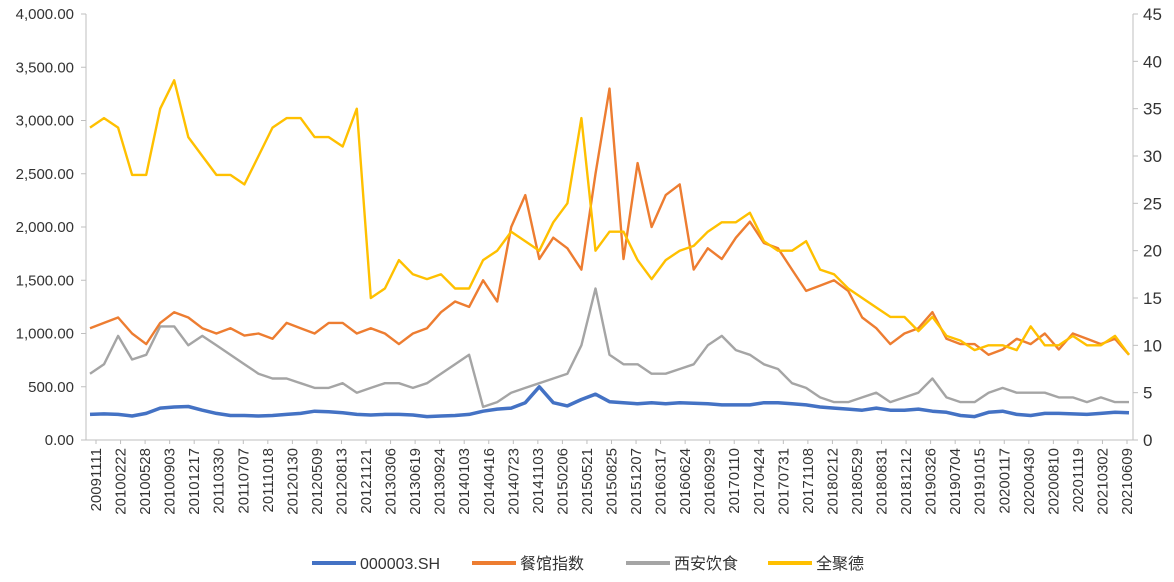 This screenshot has width=1174, height=582. Describe the element at coordinates (341, 481) in the screenshot. I see `x-tick-label: 20120813` at that location.